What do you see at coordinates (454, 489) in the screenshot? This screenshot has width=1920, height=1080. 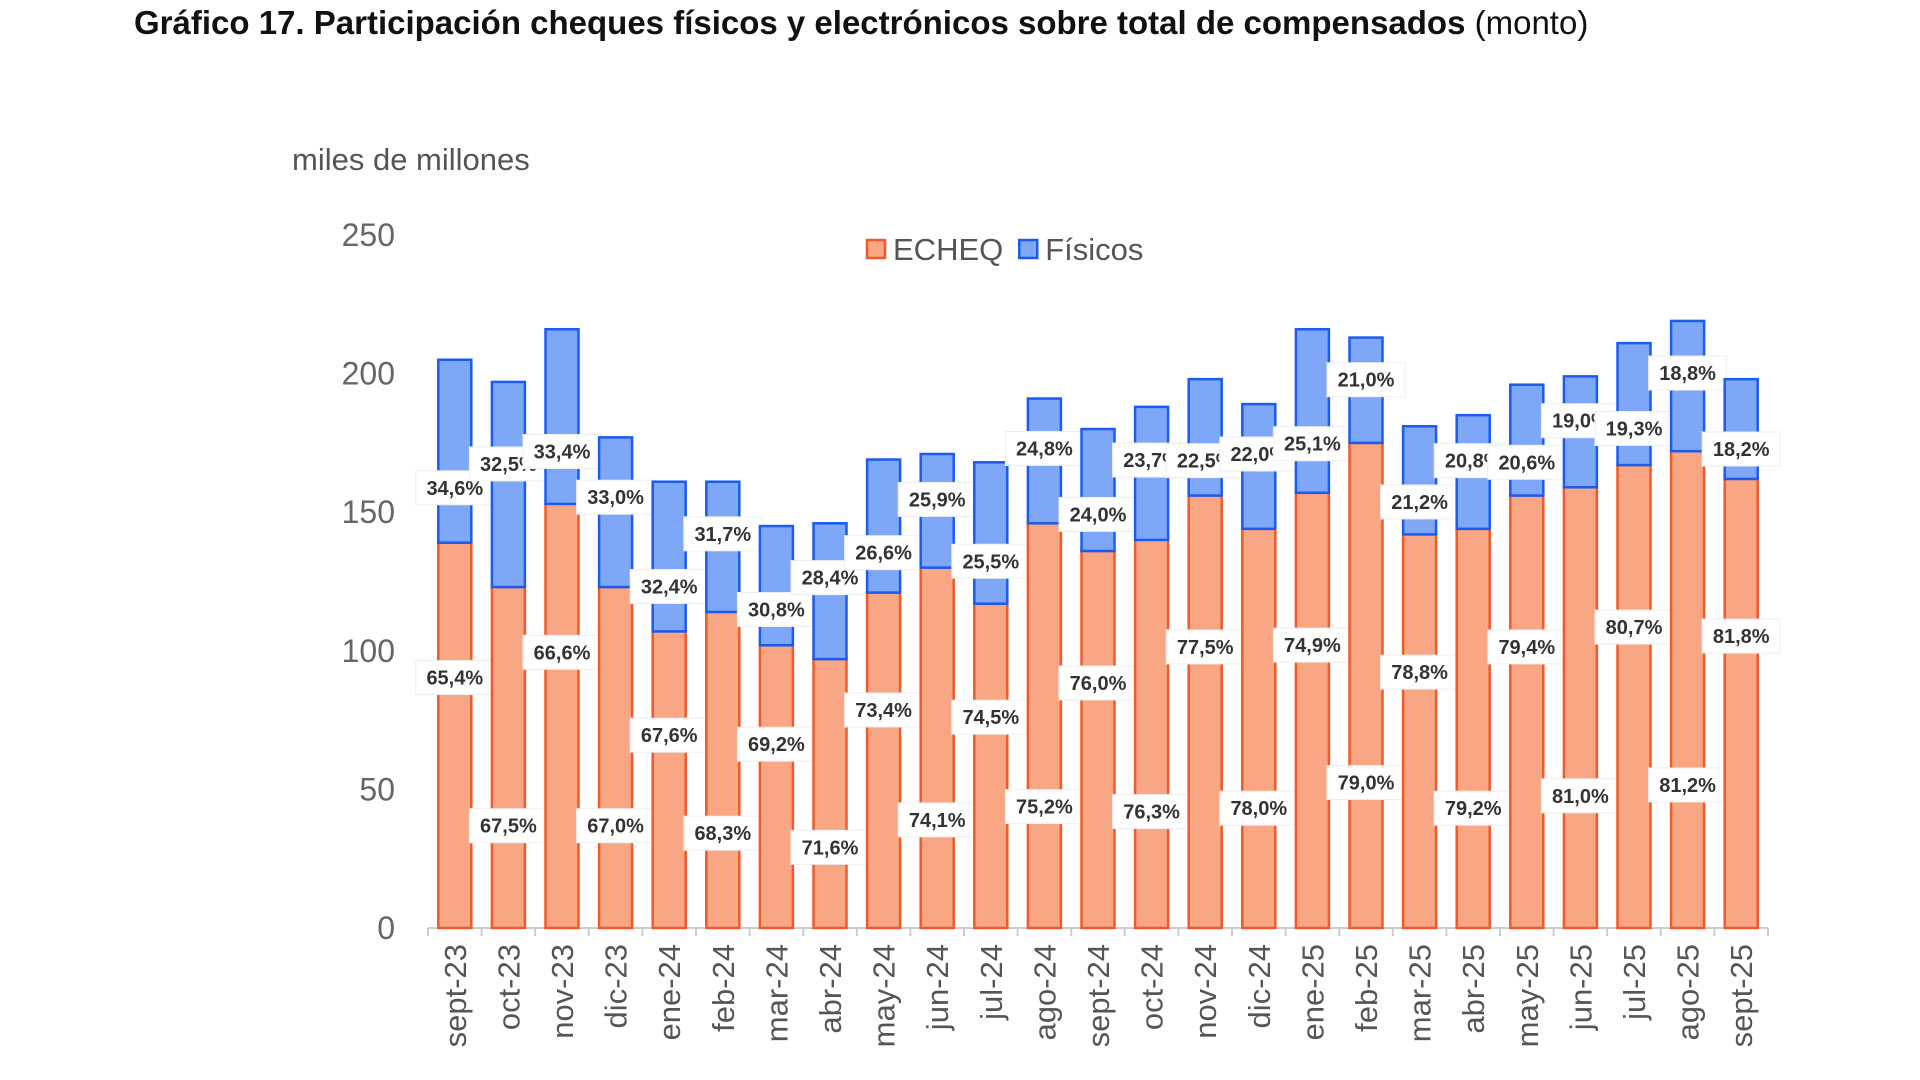 I see `data-label-físicos: 34,6%` at bounding box center [454, 489].